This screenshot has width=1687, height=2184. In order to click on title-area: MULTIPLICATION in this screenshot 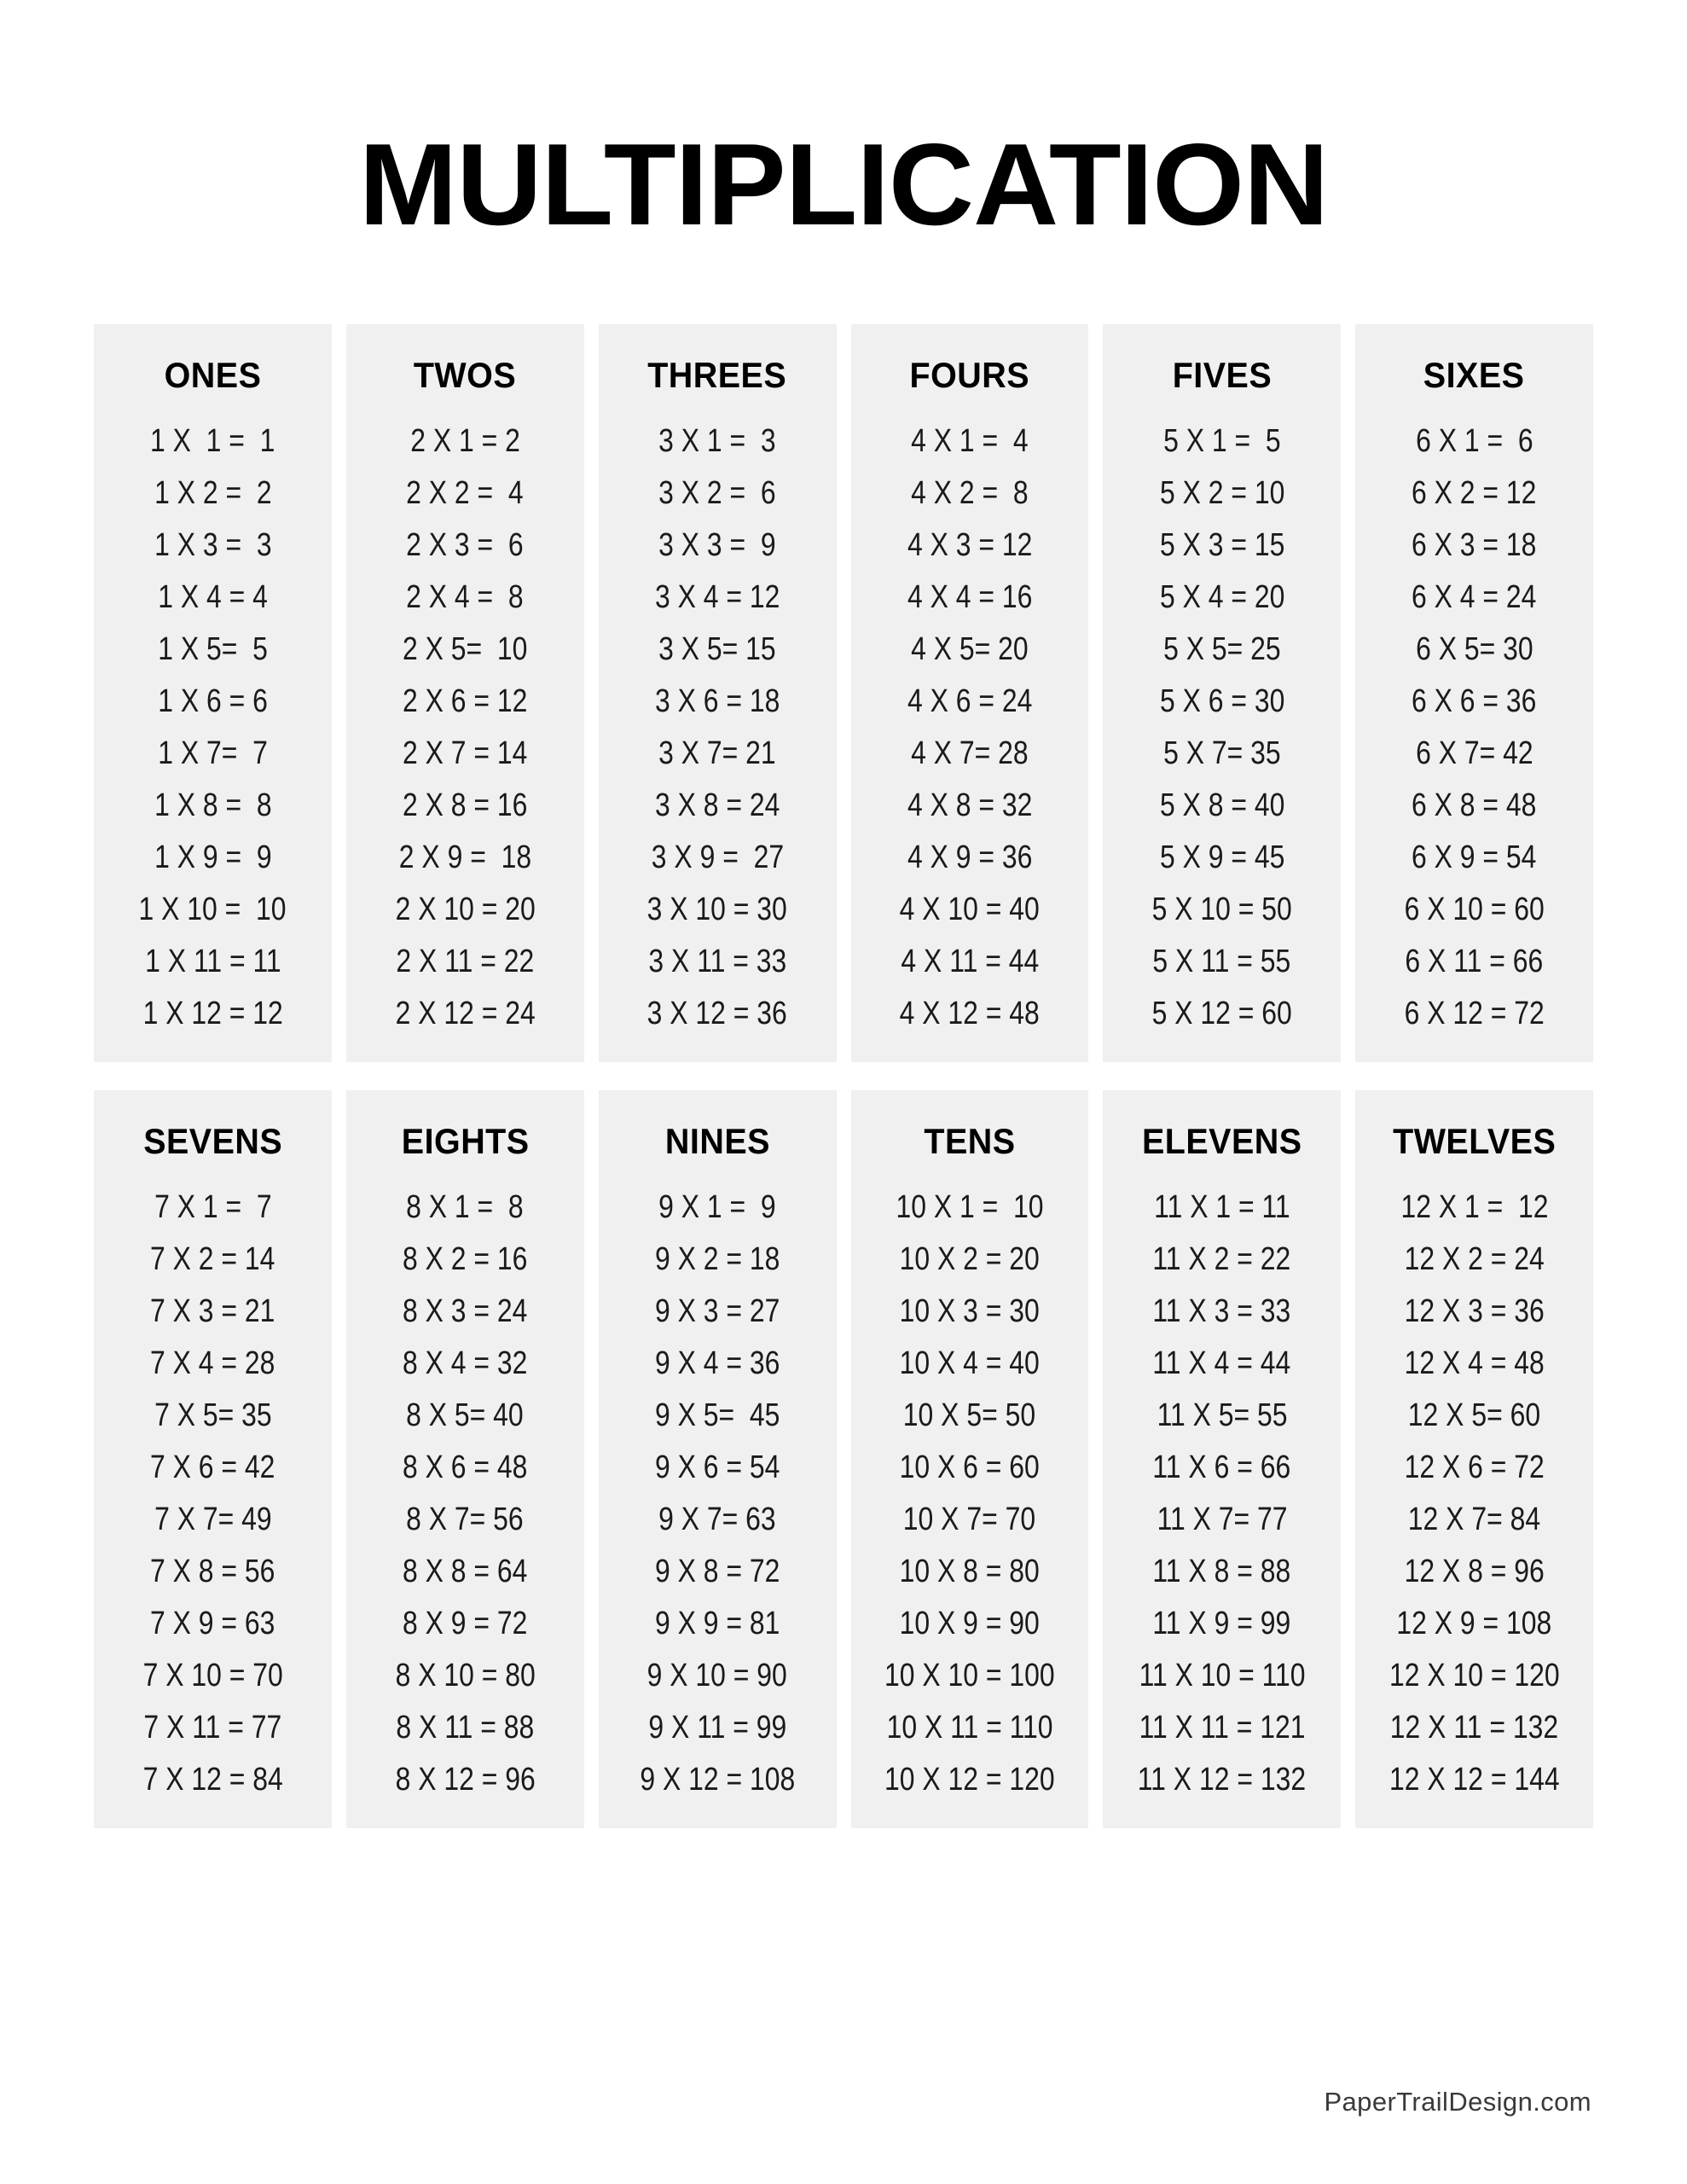, I will do `click(843, 121)`.